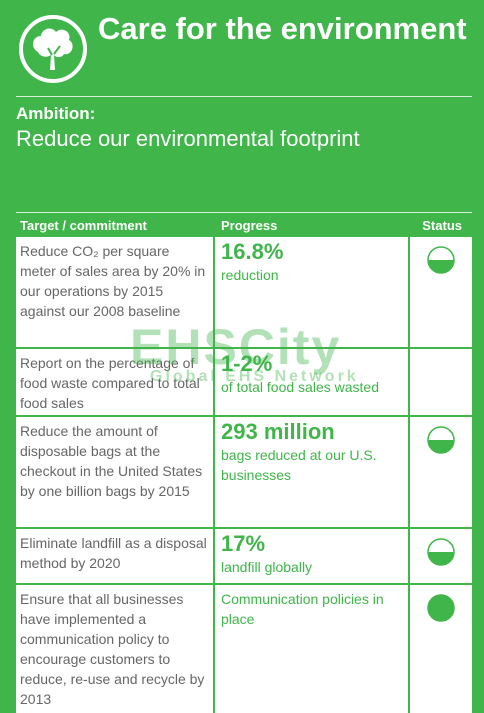  What do you see at coordinates (252, 251) in the screenshot?
I see `progress-value: 16.8%` at bounding box center [252, 251].